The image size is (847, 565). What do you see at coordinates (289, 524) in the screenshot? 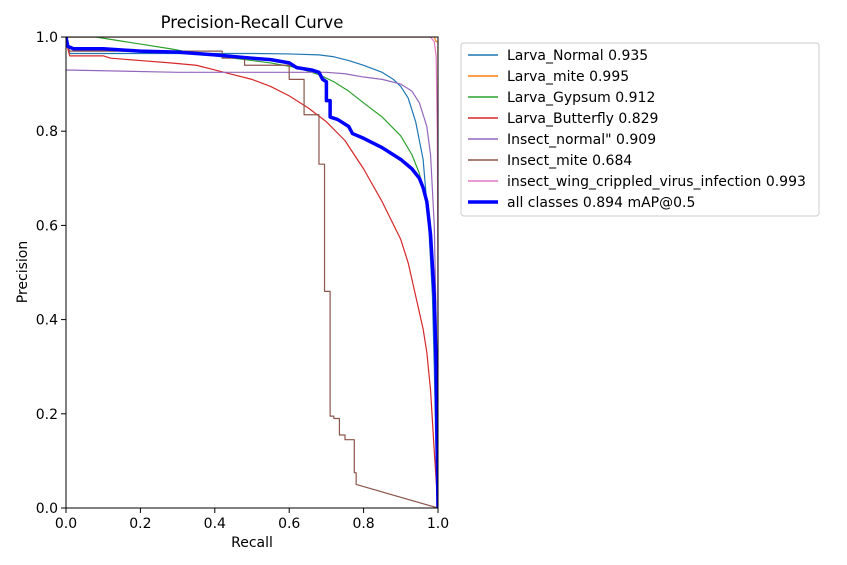
I see `x-tick-label: 0.6` at bounding box center [289, 524].